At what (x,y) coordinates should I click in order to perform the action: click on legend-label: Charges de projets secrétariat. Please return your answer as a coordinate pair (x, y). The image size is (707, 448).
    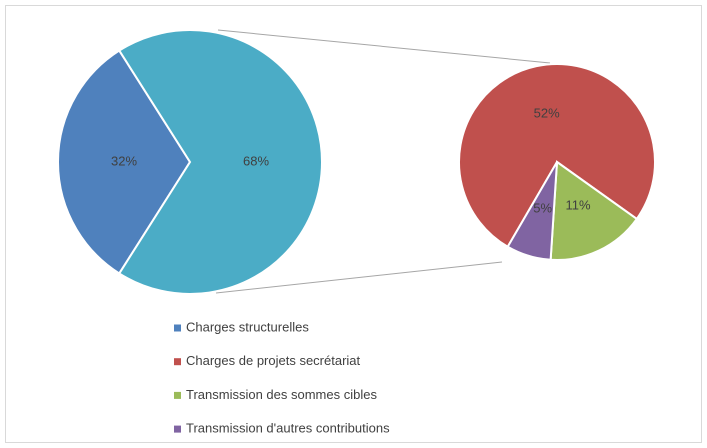
    Looking at the image, I should click on (273, 360).